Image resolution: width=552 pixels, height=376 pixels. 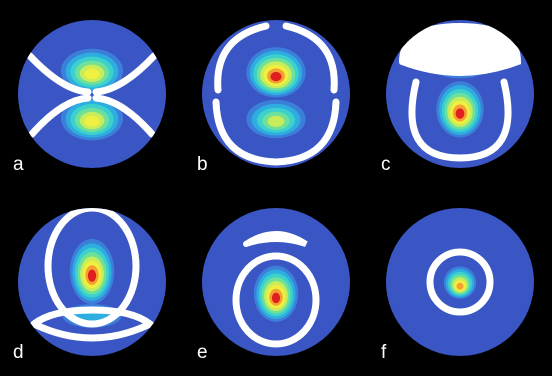 I want to click on disk, so click(x=92, y=94).